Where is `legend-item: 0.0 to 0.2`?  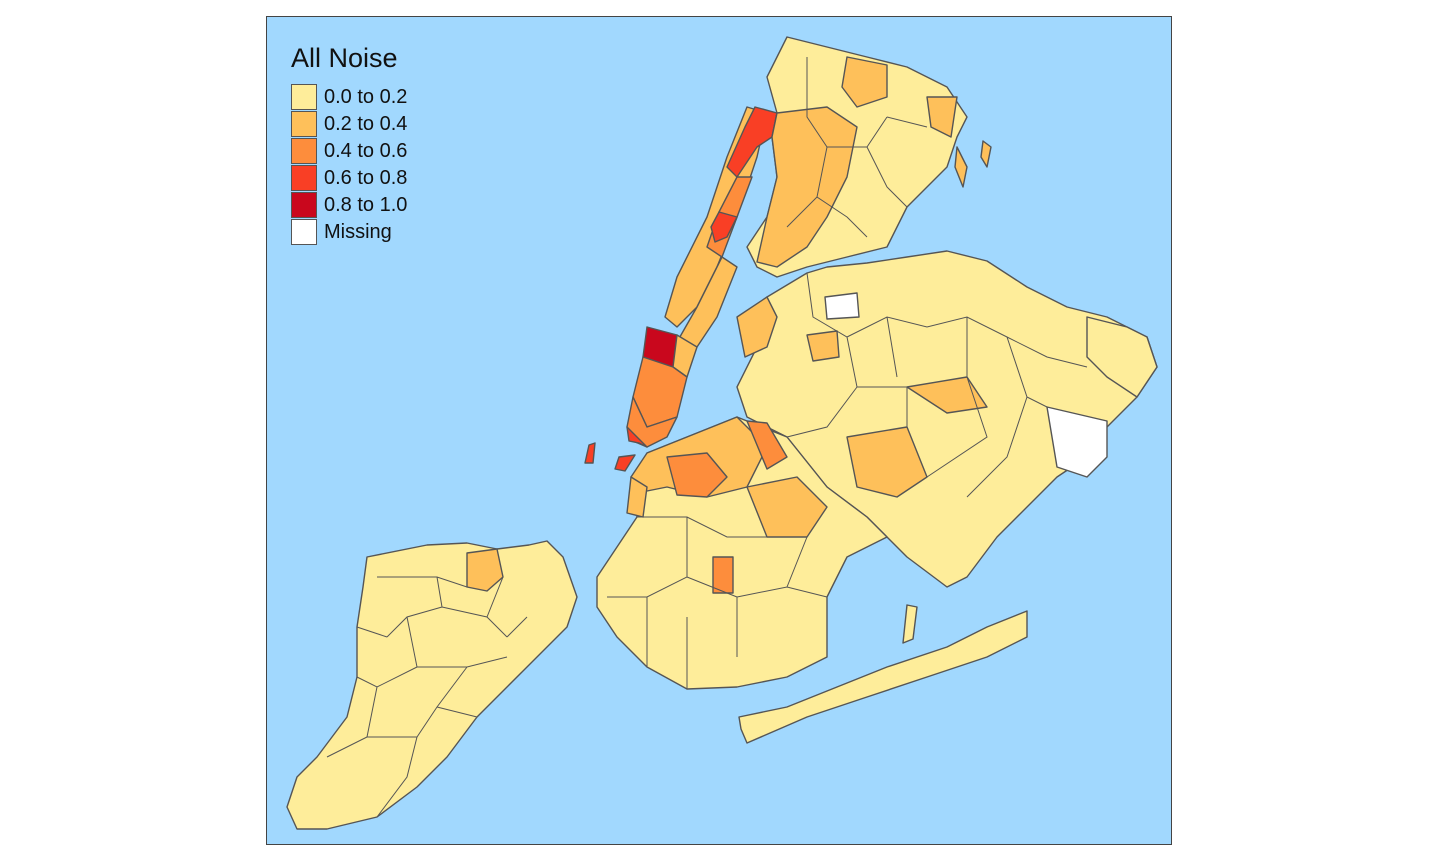 legend-item: 0.0 to 0.2 is located at coordinates (349, 96).